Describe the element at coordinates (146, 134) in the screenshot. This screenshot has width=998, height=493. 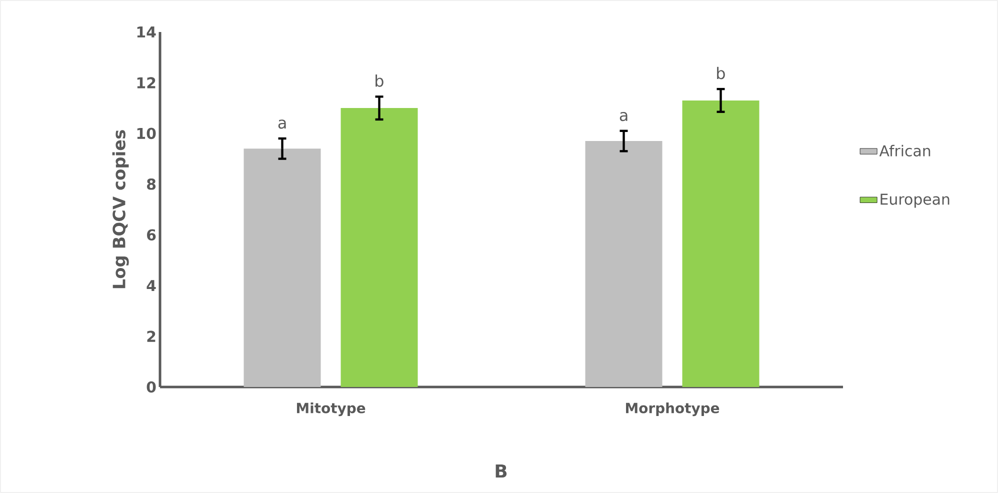
I see `y-tick-label: 10` at that location.